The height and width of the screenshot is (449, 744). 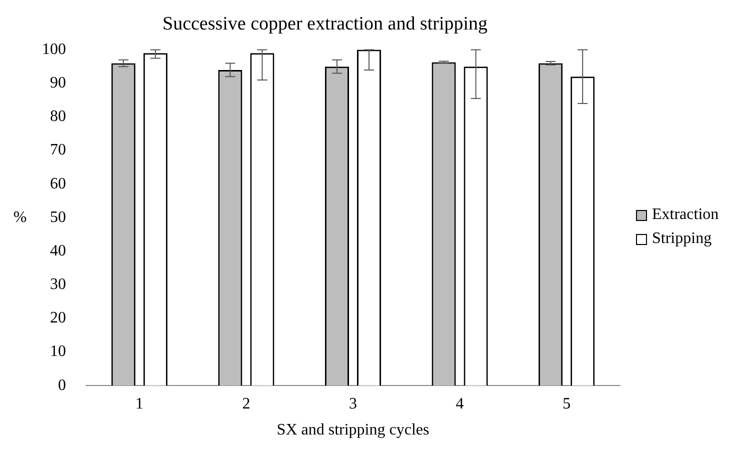 I want to click on y-axis-title: %, so click(x=20, y=217).